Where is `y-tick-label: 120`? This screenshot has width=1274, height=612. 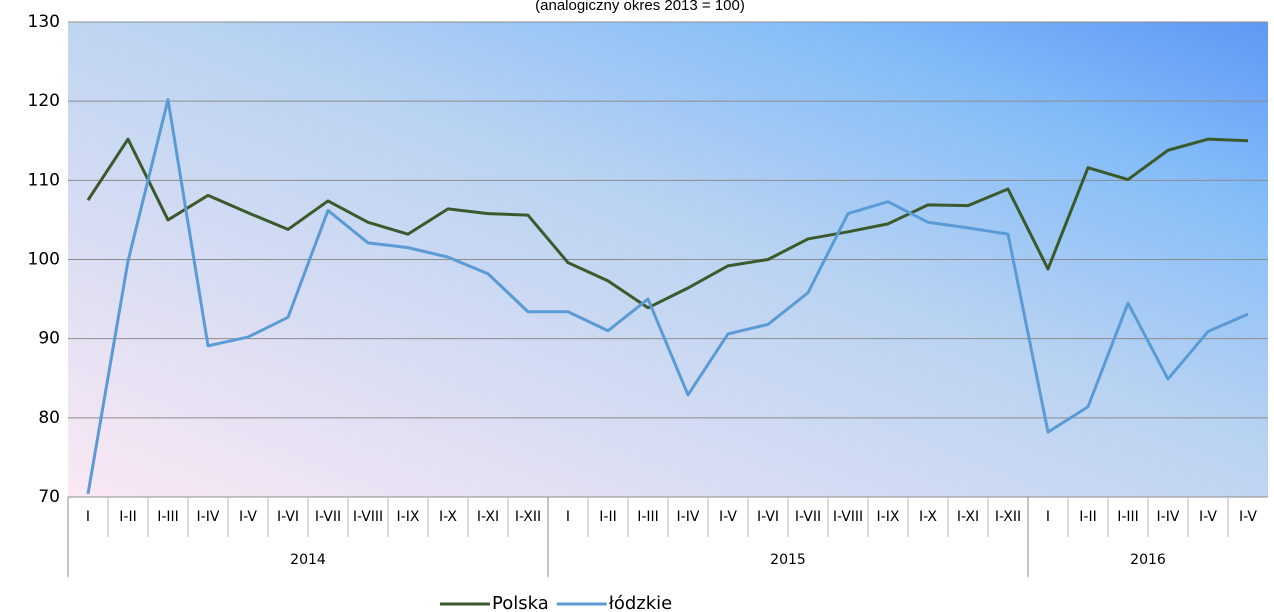
y-tick-label: 120 is located at coordinates (44, 101).